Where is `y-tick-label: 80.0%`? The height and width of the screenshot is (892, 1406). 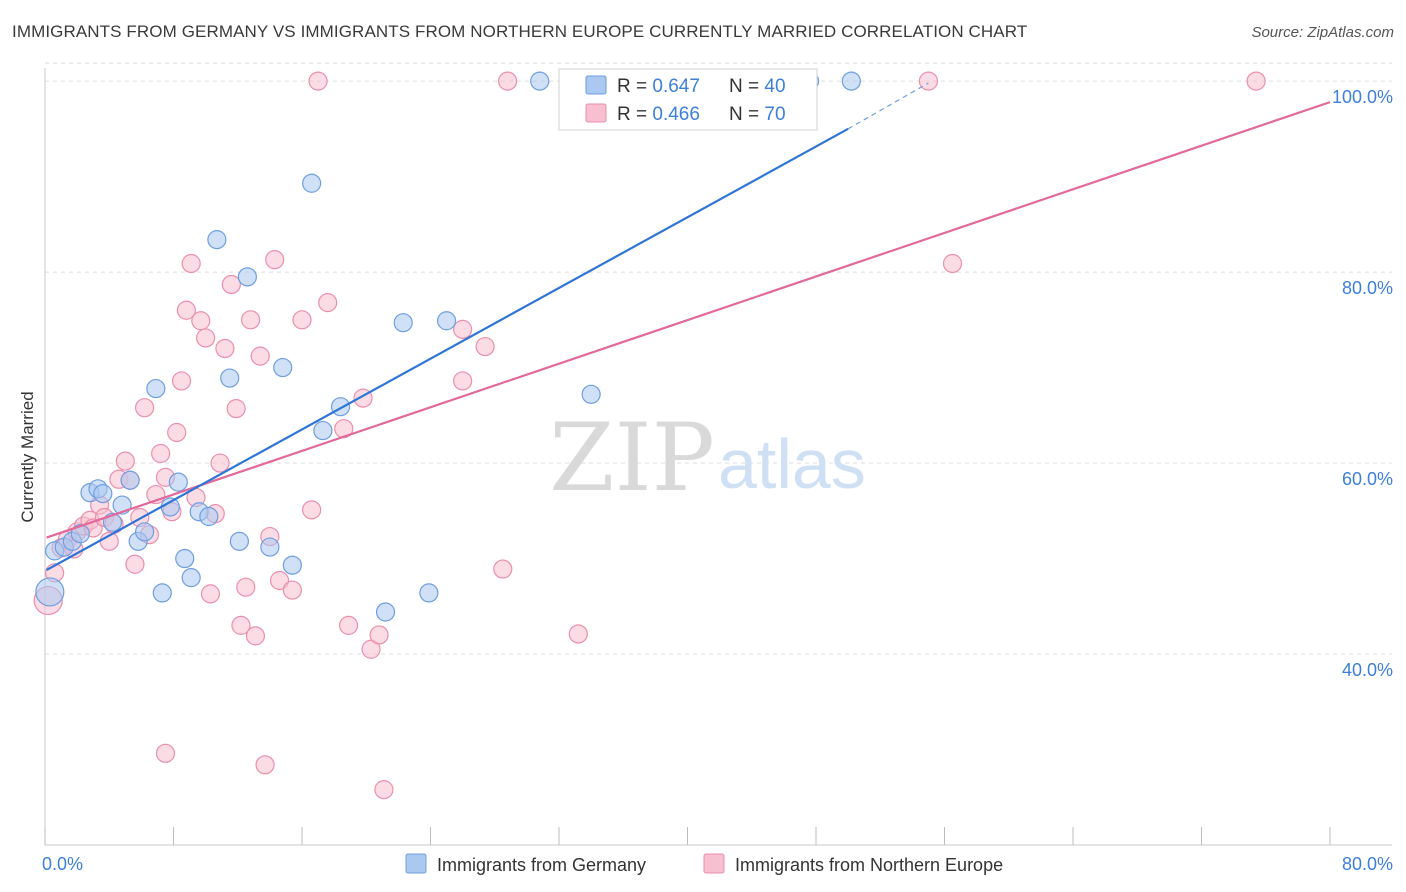
y-tick-label: 80.0% is located at coordinates (1367, 288).